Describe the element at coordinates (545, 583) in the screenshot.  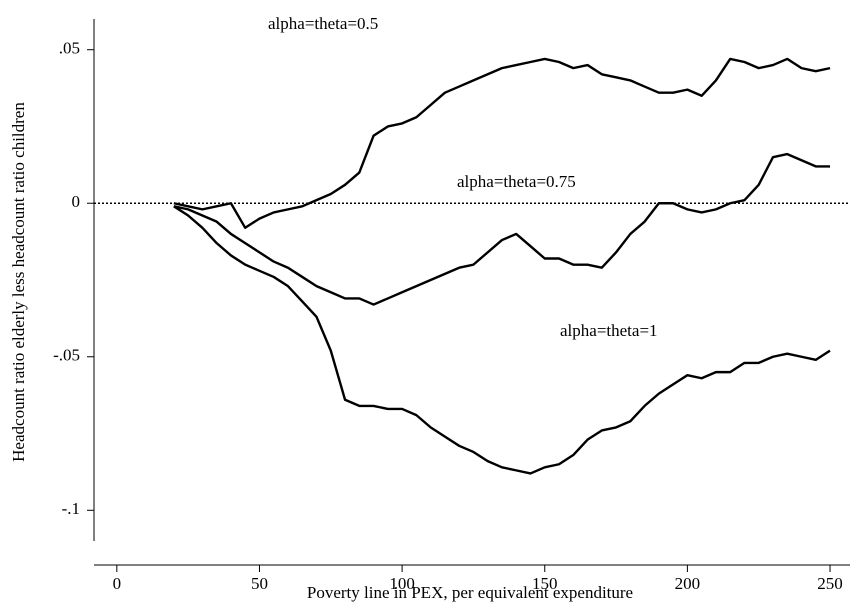
I see `x-tick-label: 150` at that location.